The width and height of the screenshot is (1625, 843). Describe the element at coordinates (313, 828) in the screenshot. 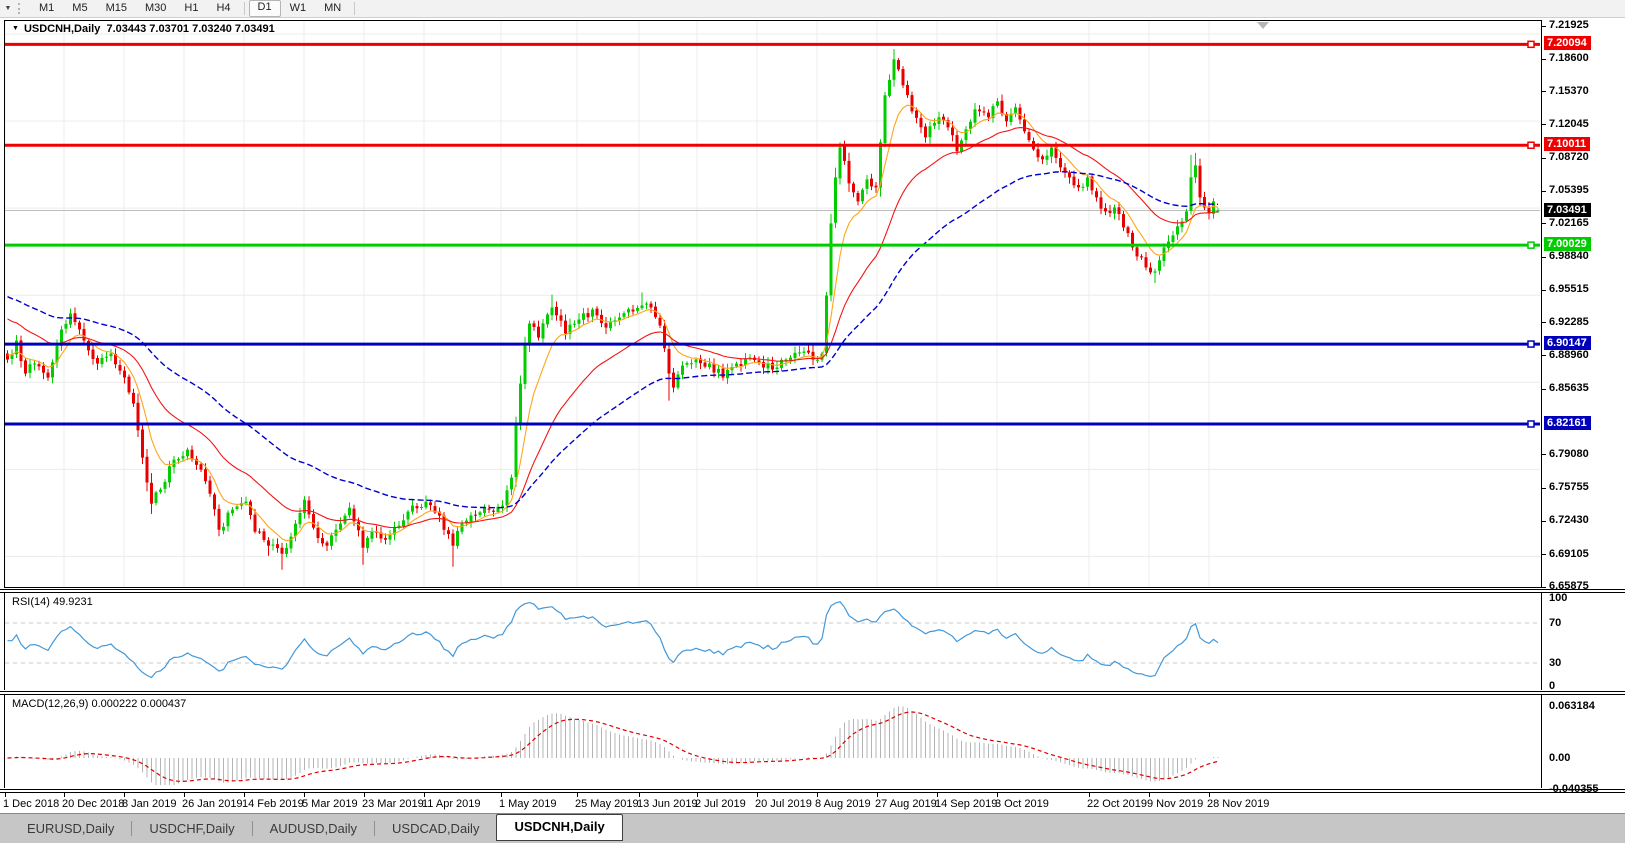

I see `symbol-tab-audusd: AUDUSD,Daily` at that location.